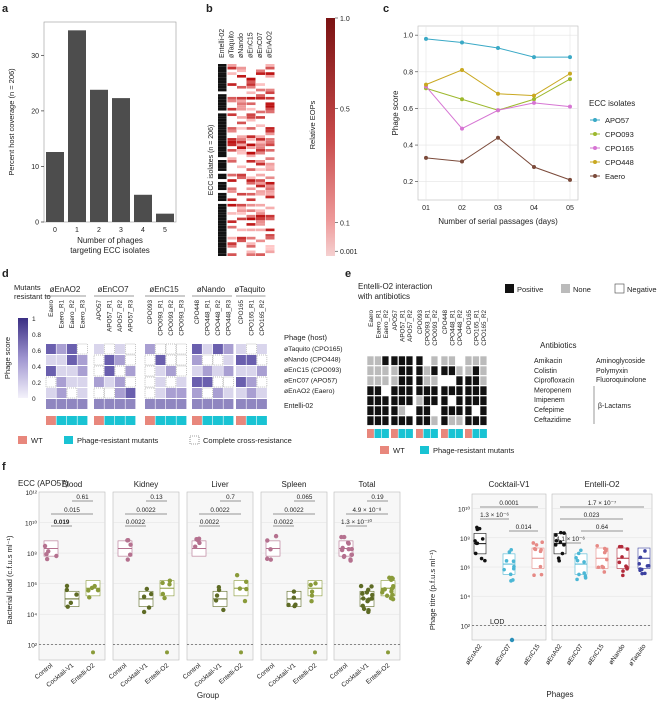 The image size is (661, 704). Describe the element at coordinates (621, 380) in the screenshot. I see `class-label: Fluoroquinolone` at that location.